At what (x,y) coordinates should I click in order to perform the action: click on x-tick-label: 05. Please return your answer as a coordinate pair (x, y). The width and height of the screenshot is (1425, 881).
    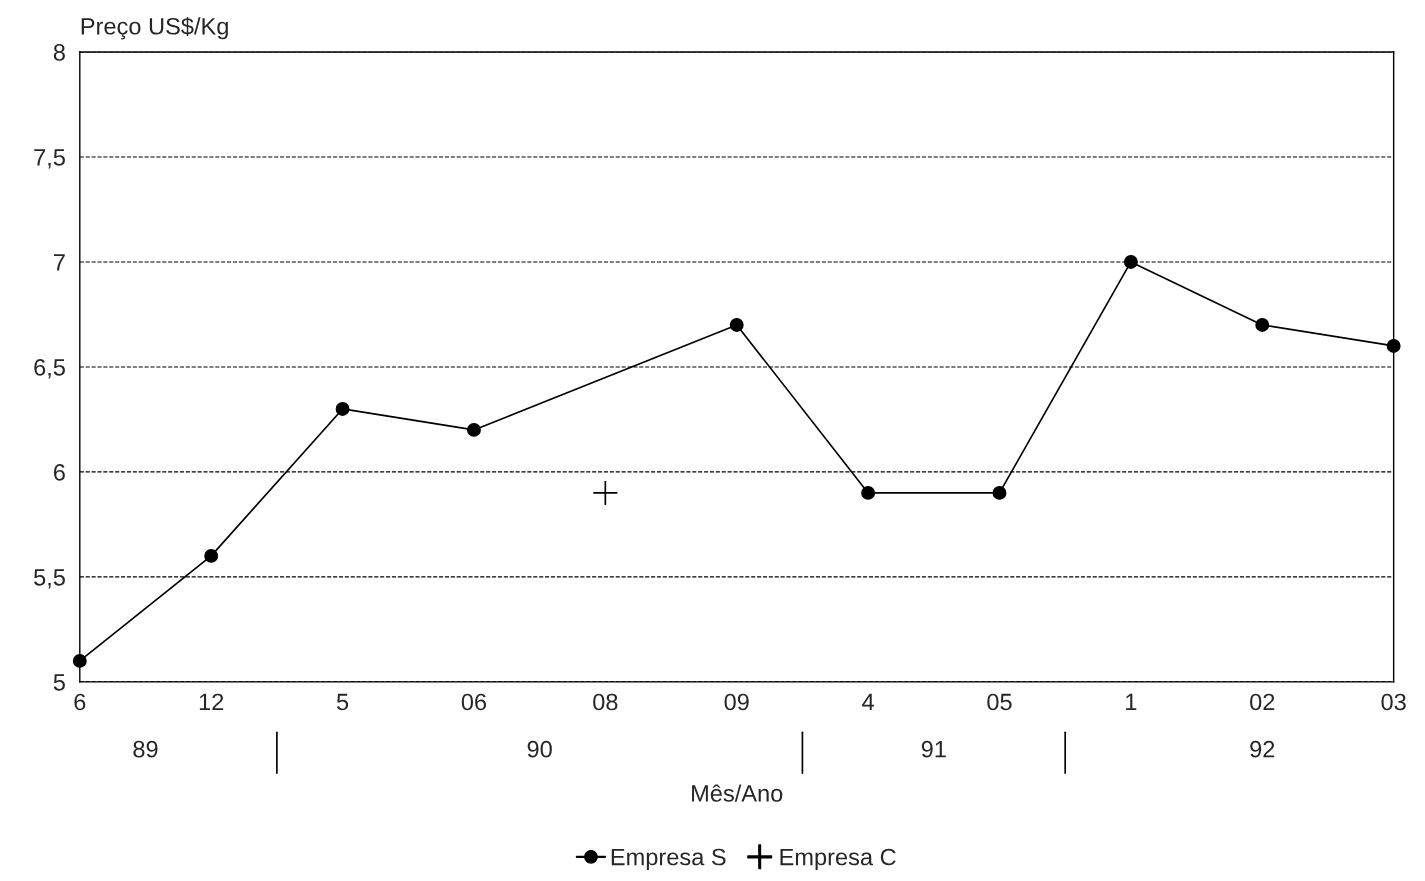
    Looking at the image, I should click on (999, 702).